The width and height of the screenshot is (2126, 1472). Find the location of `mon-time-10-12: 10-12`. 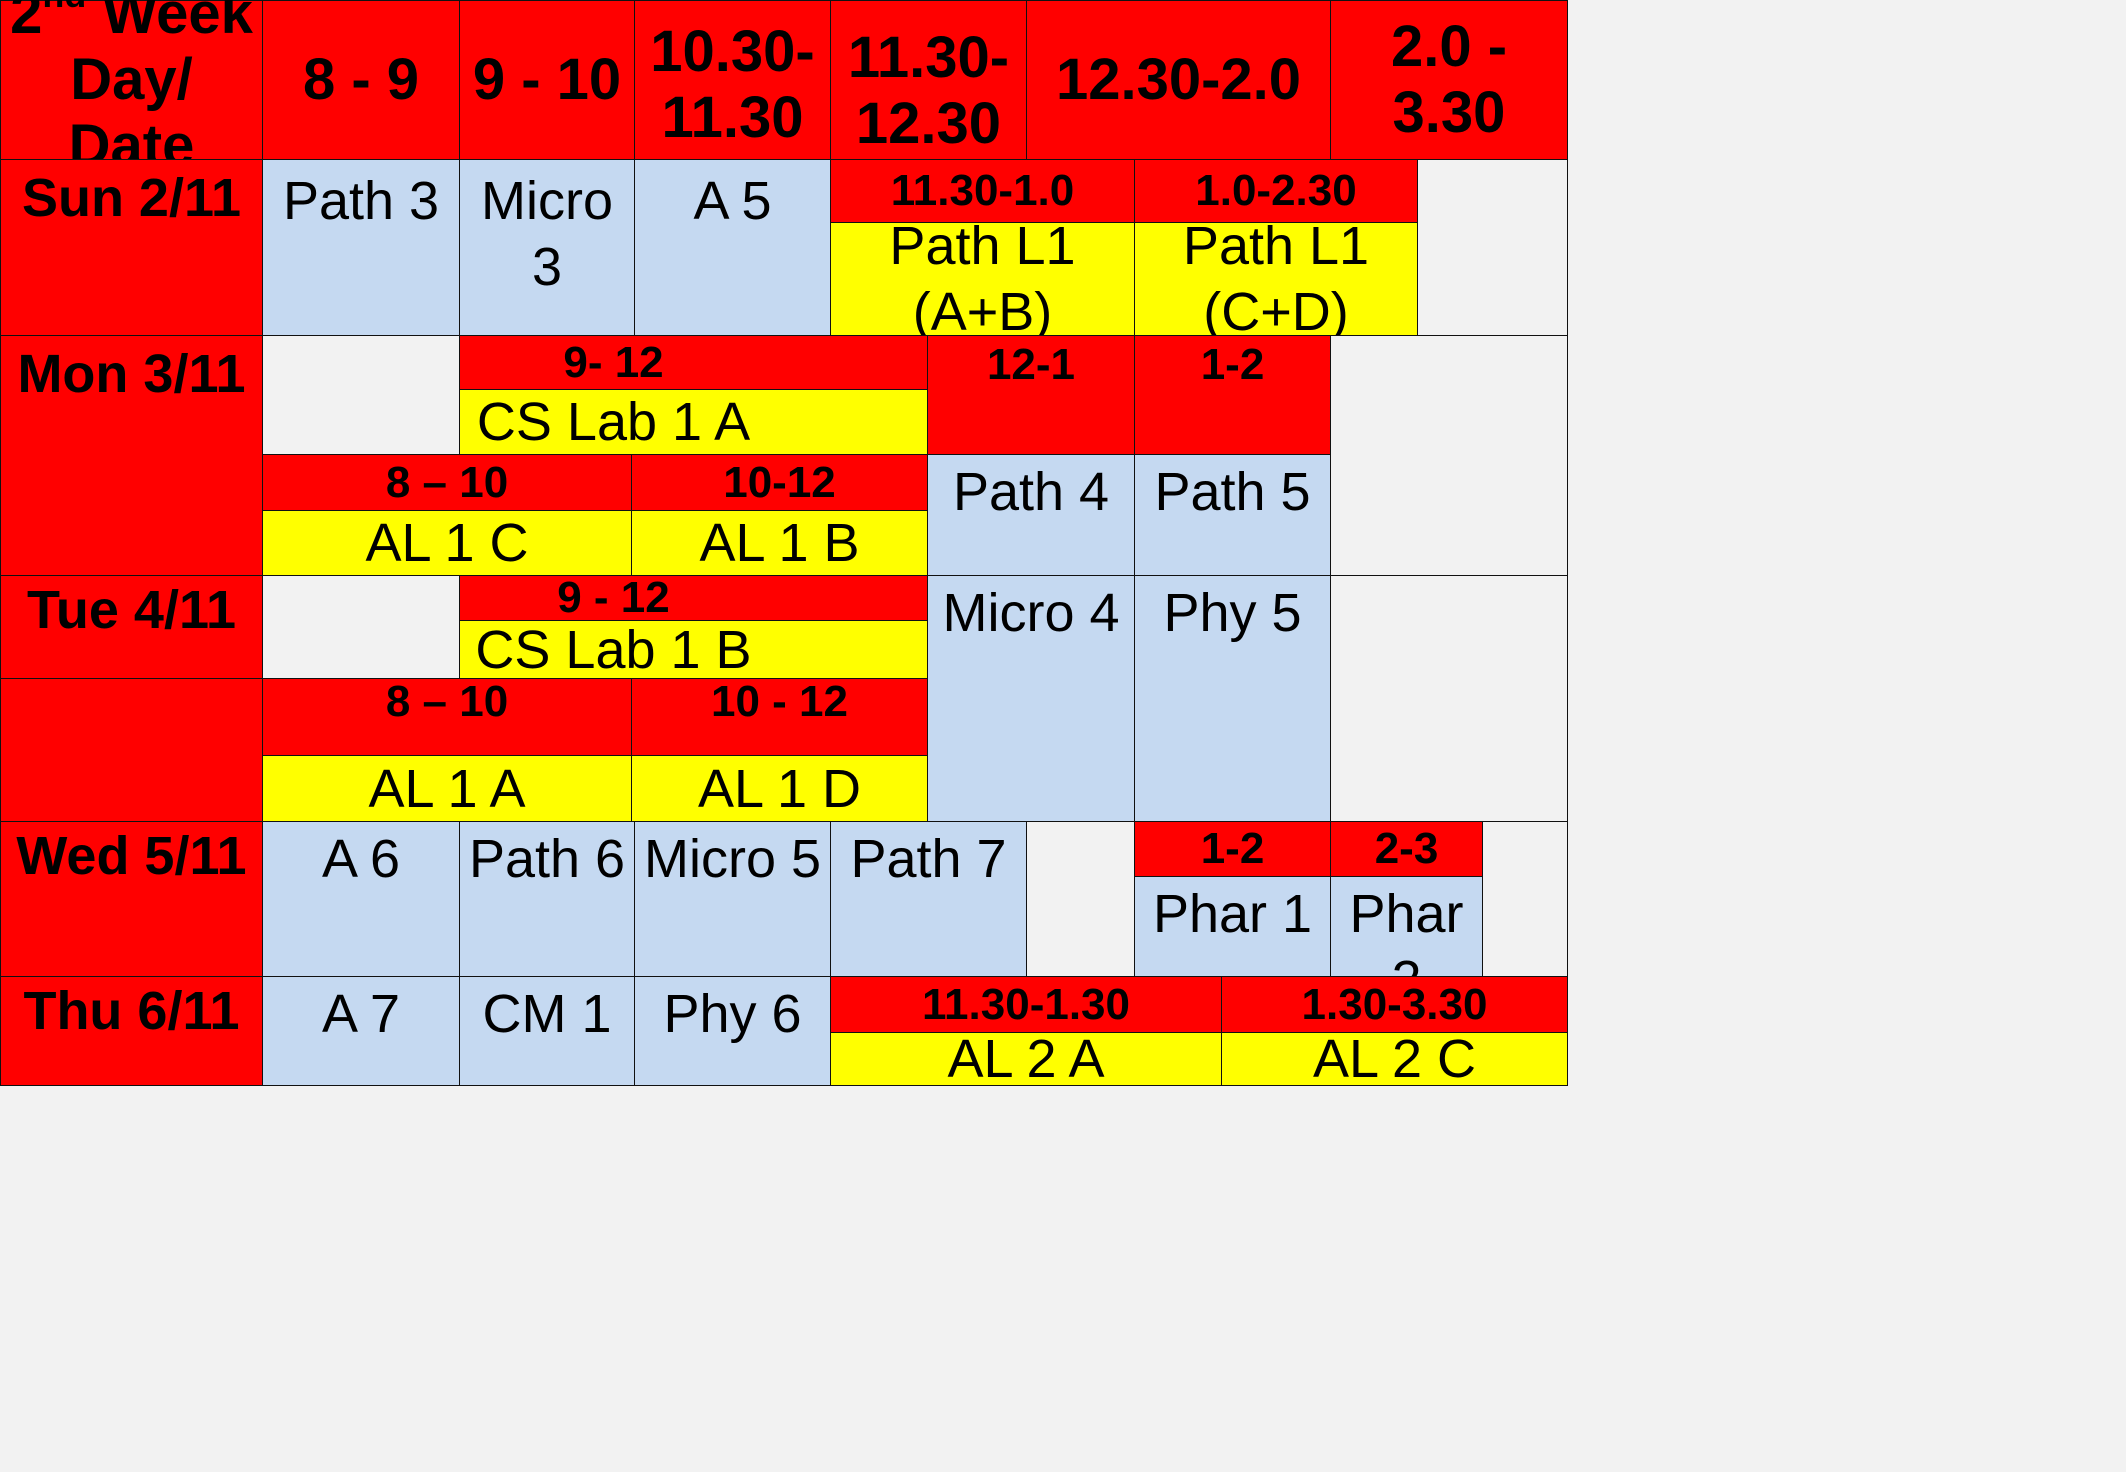

mon-time-10-12: 10-12 is located at coordinates (779, 482).